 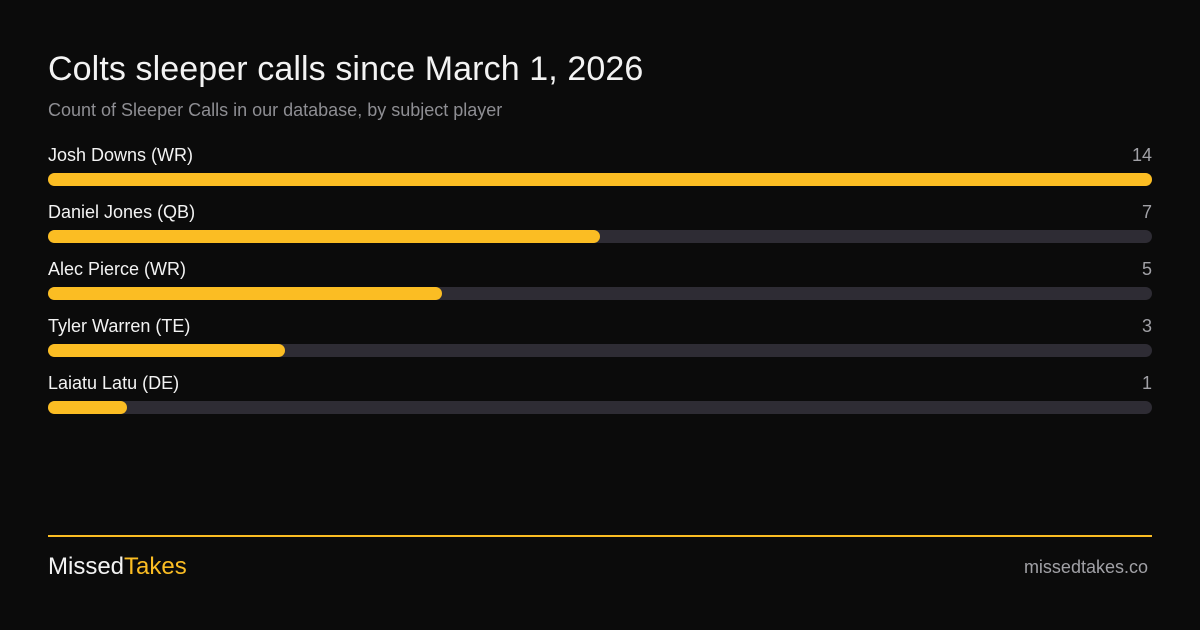 What do you see at coordinates (114, 383) in the screenshot?
I see `bar-label: Laiatu Latu (DE)` at bounding box center [114, 383].